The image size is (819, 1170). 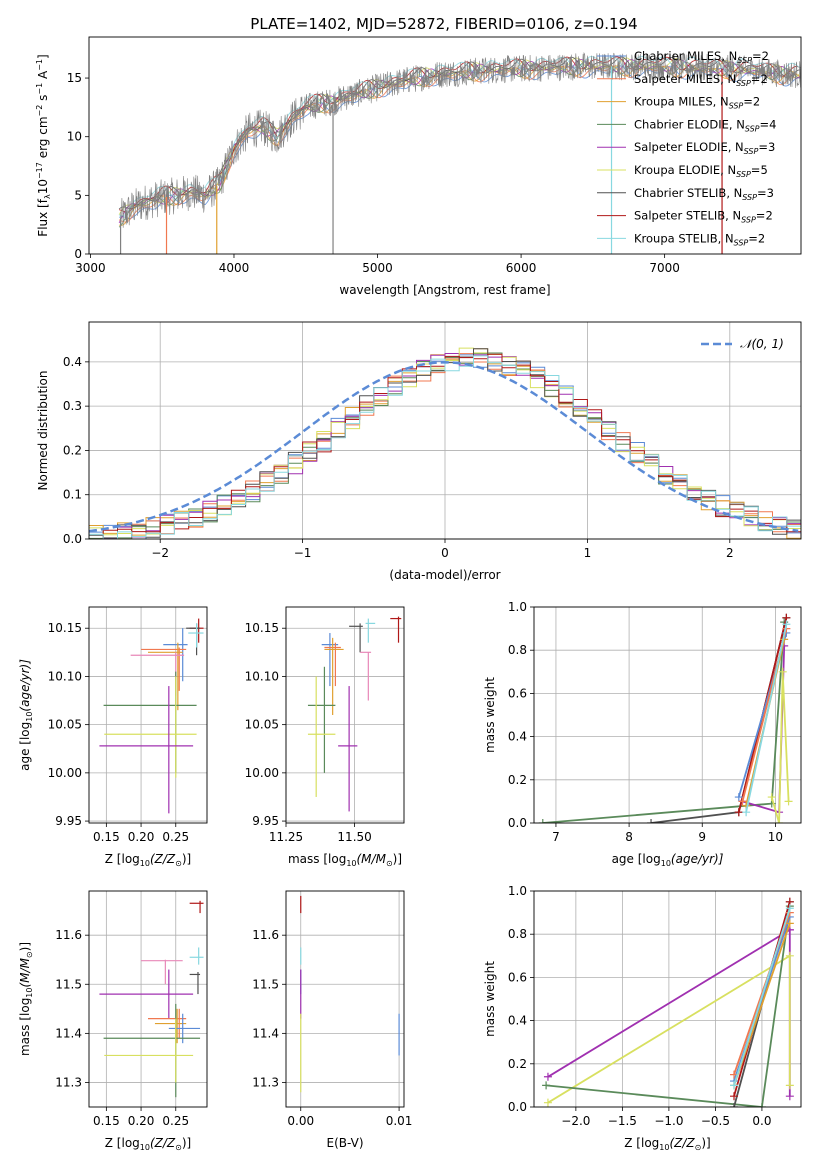 What do you see at coordinates (517, 607) in the screenshot?
I see `y-tick-label: 1.0` at bounding box center [517, 607].